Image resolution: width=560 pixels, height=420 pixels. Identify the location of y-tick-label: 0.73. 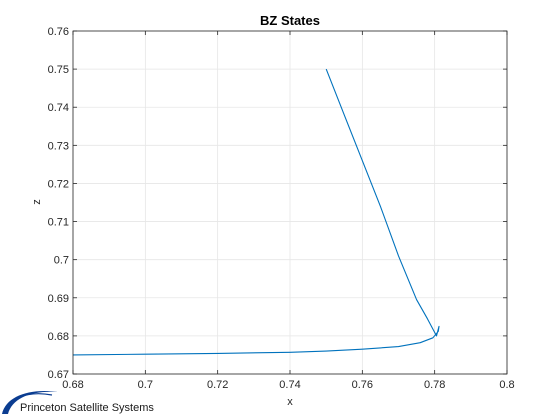
(58, 146).